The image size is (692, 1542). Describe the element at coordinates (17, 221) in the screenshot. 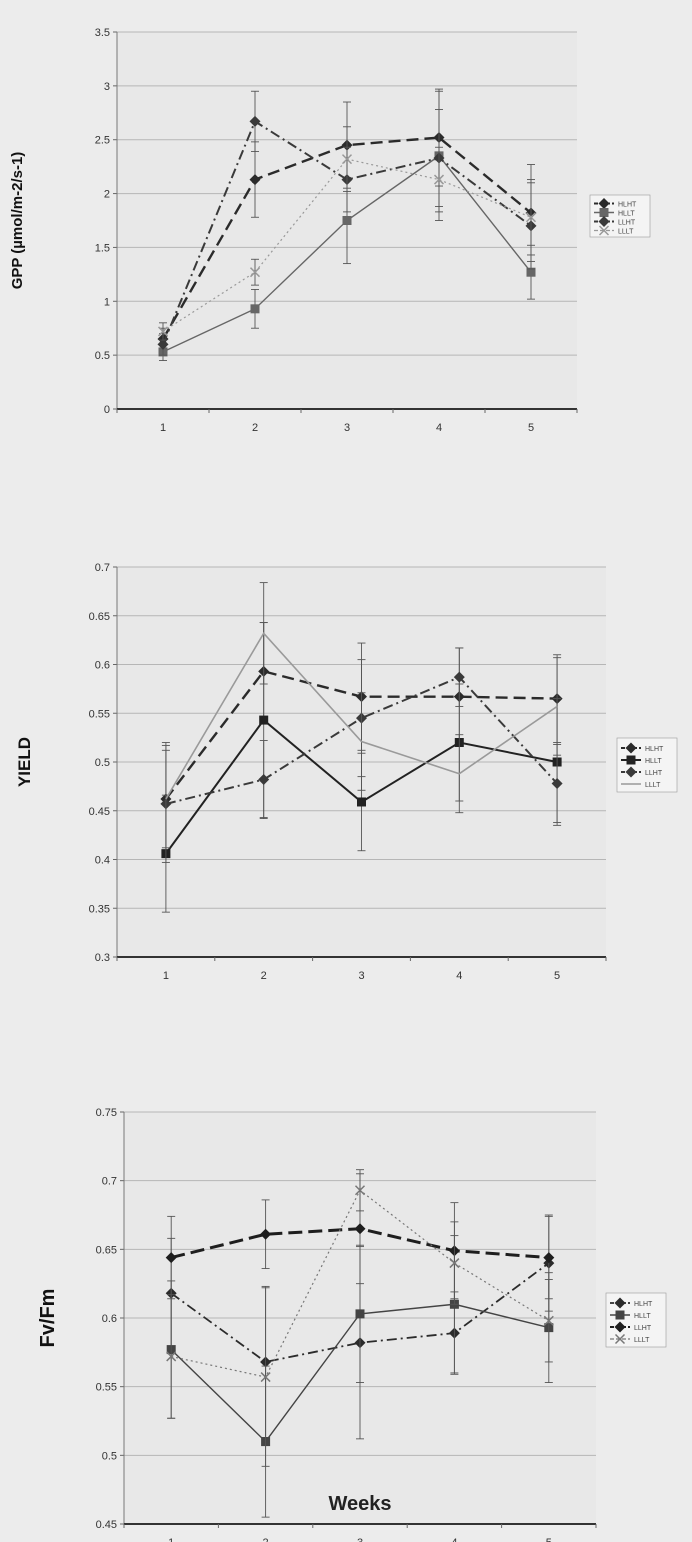

I see `y-axis-title: GPP (µmol/m-2/s-1)` at that location.